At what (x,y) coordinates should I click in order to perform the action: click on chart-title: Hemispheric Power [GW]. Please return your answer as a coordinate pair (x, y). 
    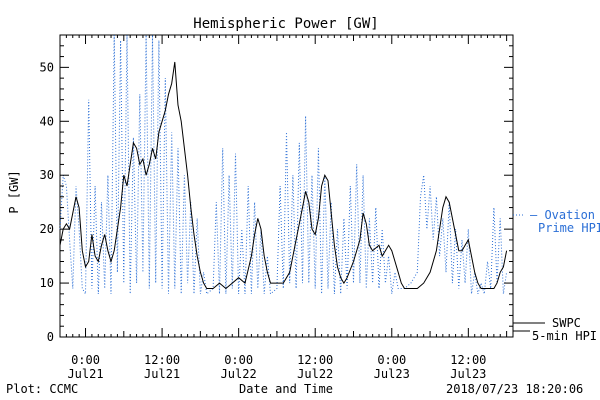
    Looking at the image, I should click on (285, 24).